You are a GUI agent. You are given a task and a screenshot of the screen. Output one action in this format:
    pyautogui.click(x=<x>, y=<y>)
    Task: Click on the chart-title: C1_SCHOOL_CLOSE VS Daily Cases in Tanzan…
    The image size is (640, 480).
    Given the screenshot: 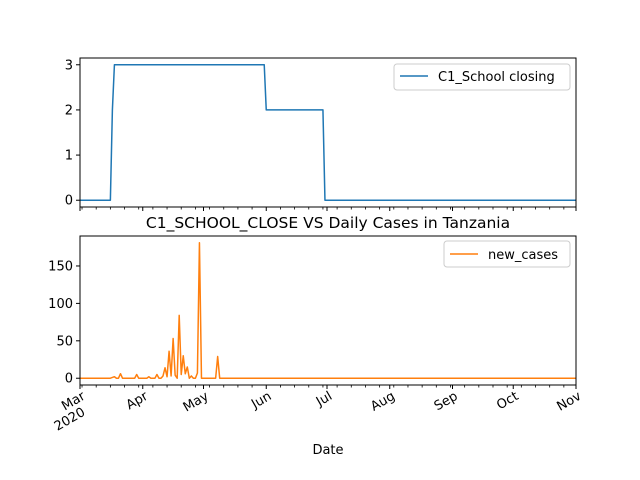 What is the action you would take?
    pyautogui.click(x=328, y=223)
    